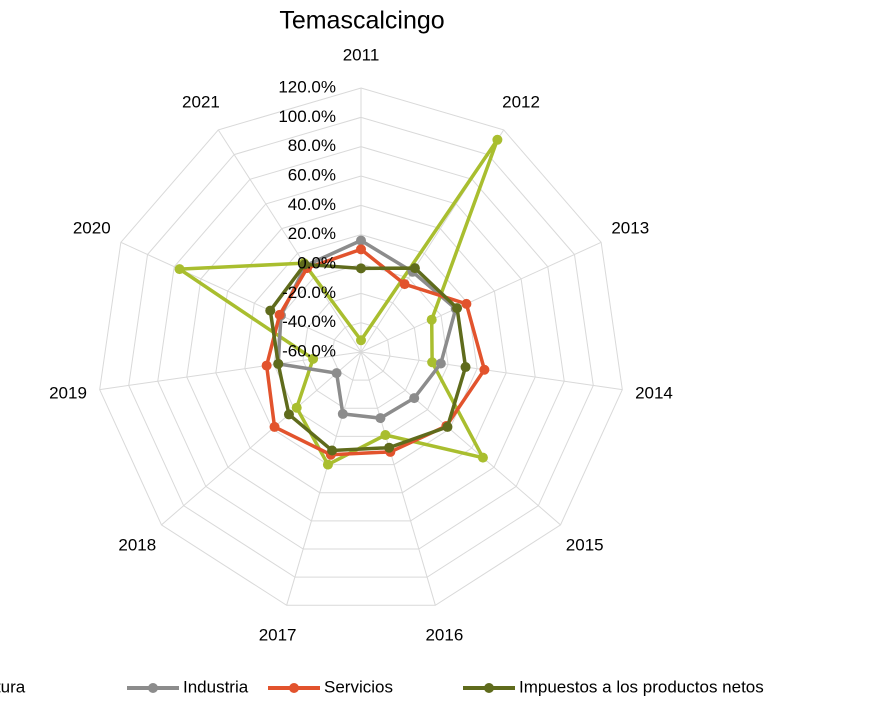  What do you see at coordinates (521, 101) in the screenshot?
I see `category-label: 2012` at bounding box center [521, 101].